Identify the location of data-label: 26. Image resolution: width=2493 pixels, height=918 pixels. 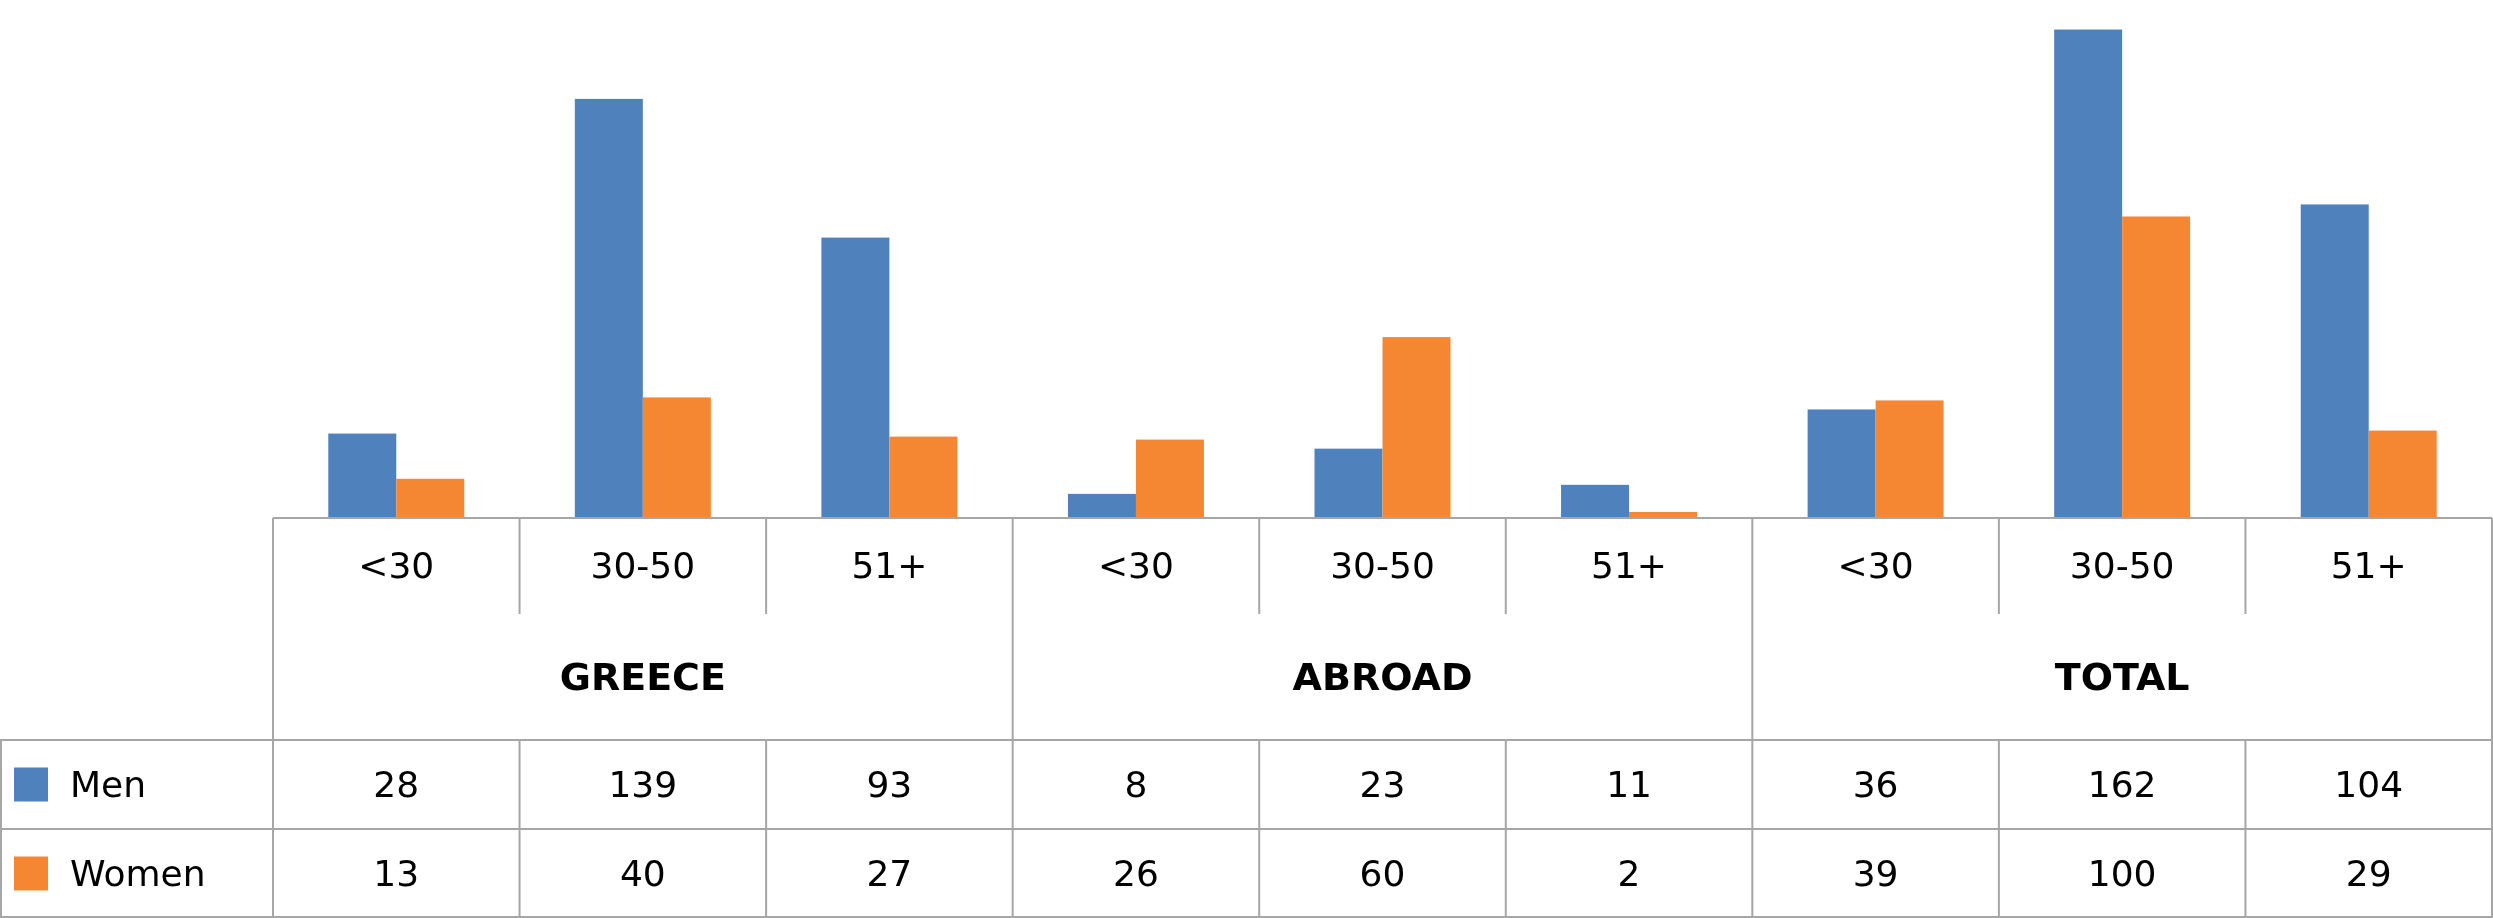
(1136, 873).